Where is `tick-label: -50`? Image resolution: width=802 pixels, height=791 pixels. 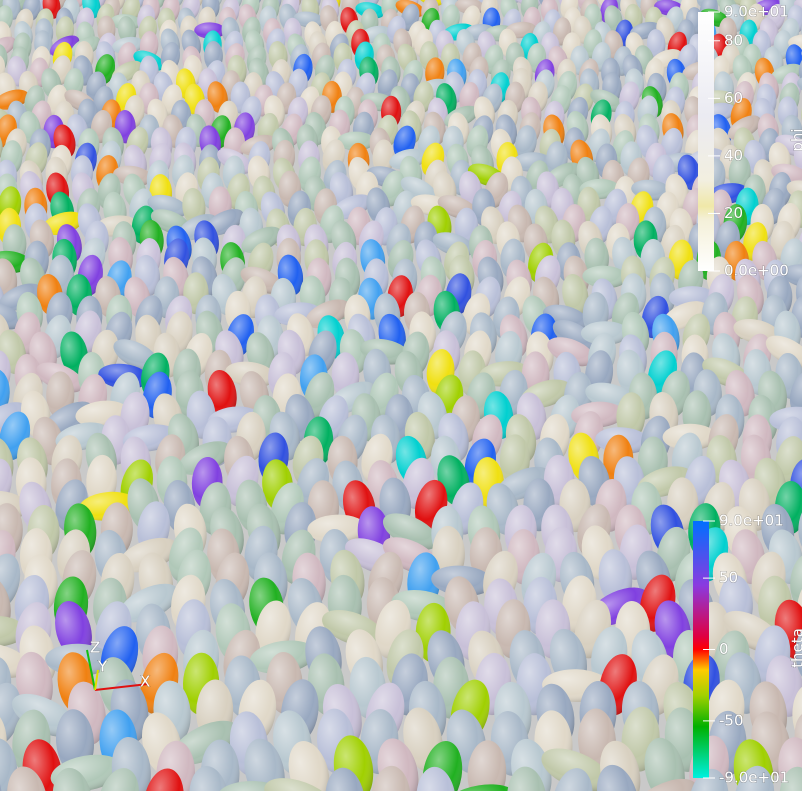 tick-label: -50 is located at coordinates (731, 720).